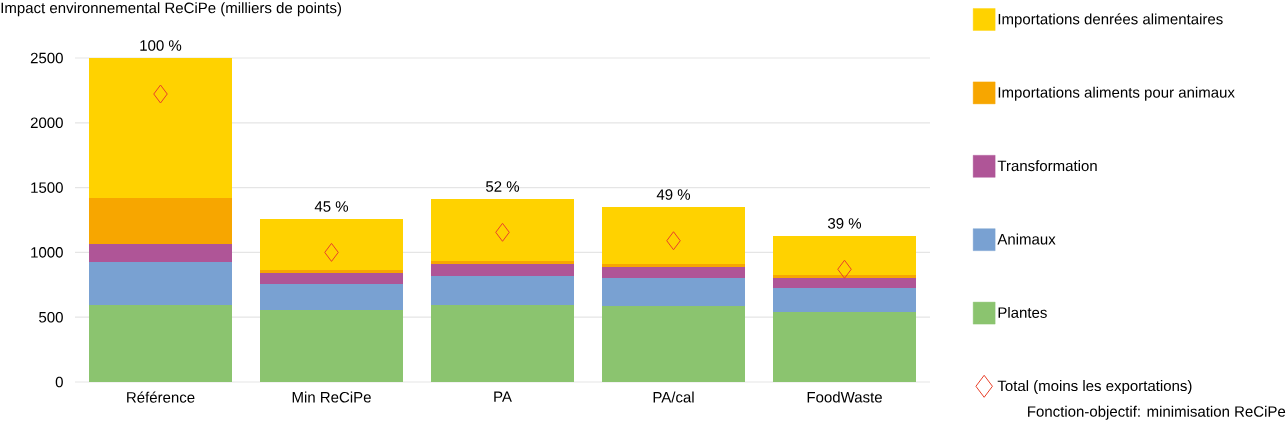 The width and height of the screenshot is (1288, 423). Describe the element at coordinates (1047, 166) in the screenshot. I see `legend-label: Transformation` at that location.